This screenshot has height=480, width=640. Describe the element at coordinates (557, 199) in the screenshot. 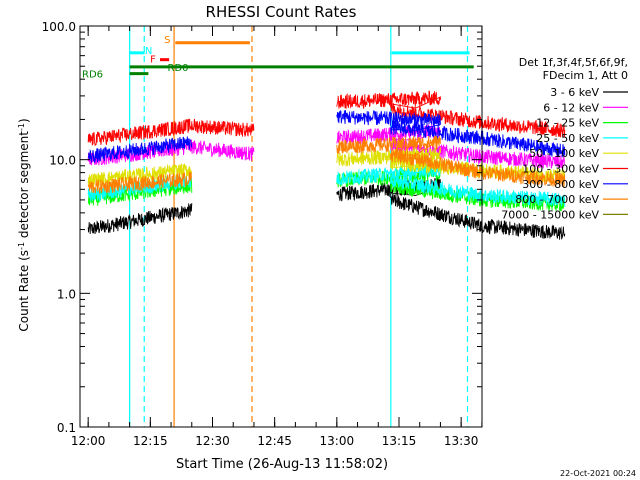

I see `legend-entry-label-7: 800 - 7000 keV` at that location.